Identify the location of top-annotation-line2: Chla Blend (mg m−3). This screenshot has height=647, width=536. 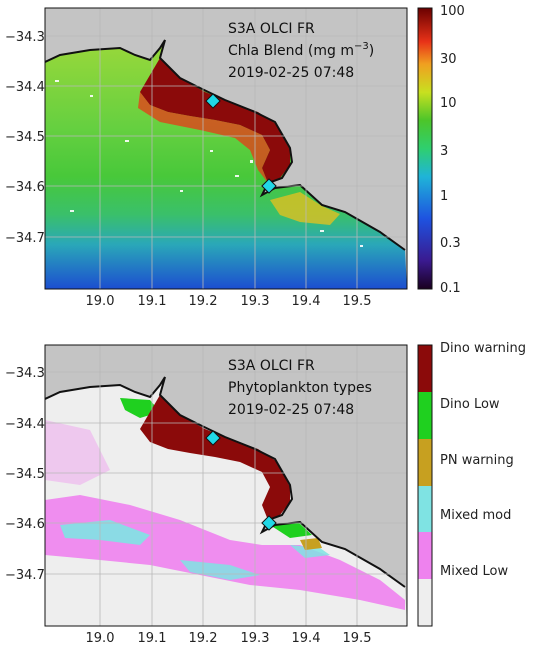
(301, 50).